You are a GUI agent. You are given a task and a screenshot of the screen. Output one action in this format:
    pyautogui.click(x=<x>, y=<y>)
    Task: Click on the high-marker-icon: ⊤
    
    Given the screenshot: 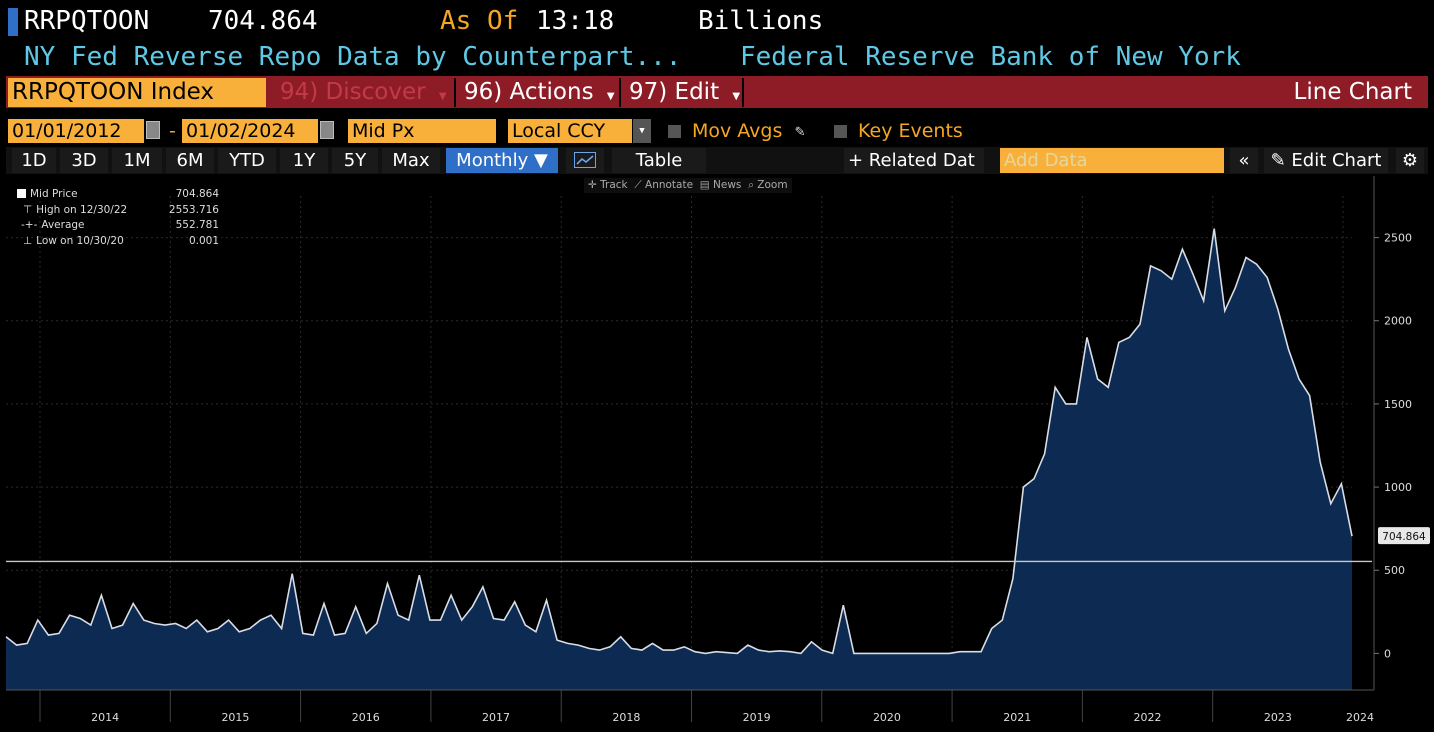 What is the action you would take?
    pyautogui.click(x=28, y=209)
    